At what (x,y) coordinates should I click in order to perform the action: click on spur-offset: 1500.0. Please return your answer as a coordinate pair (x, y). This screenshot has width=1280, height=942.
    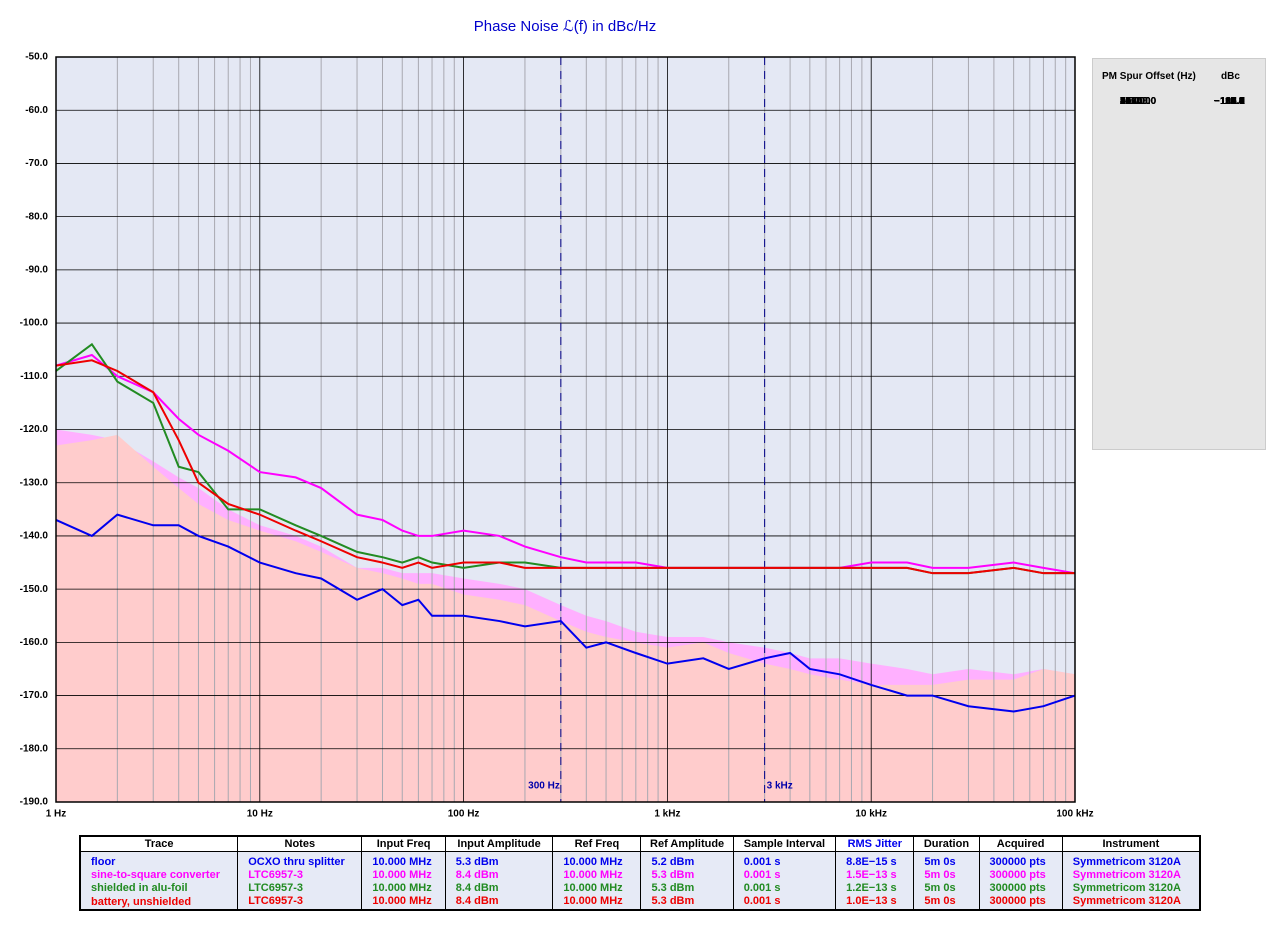
    Looking at the image, I should click on (1135, 101).